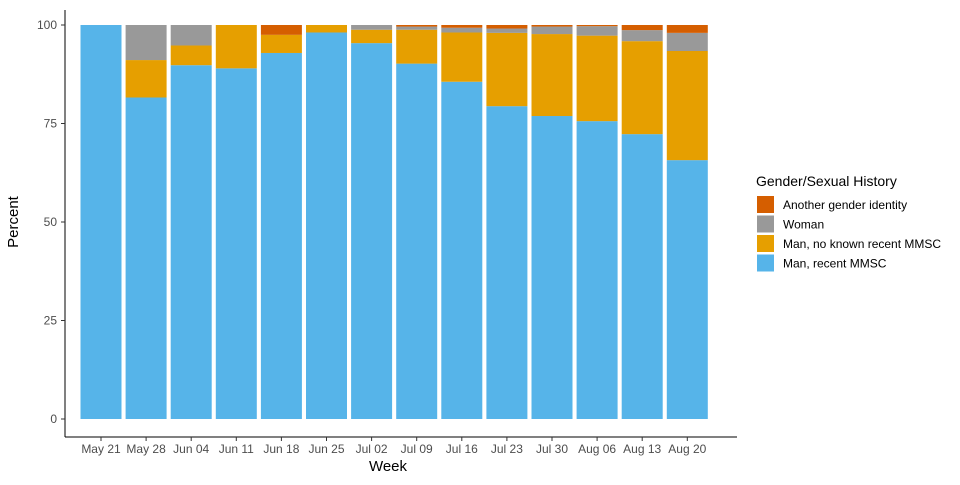 Image resolution: width=960 pixels, height=485 pixels. Describe the element at coordinates (597, 449) in the screenshot. I see `x-tick-label: Aug 06` at that location.